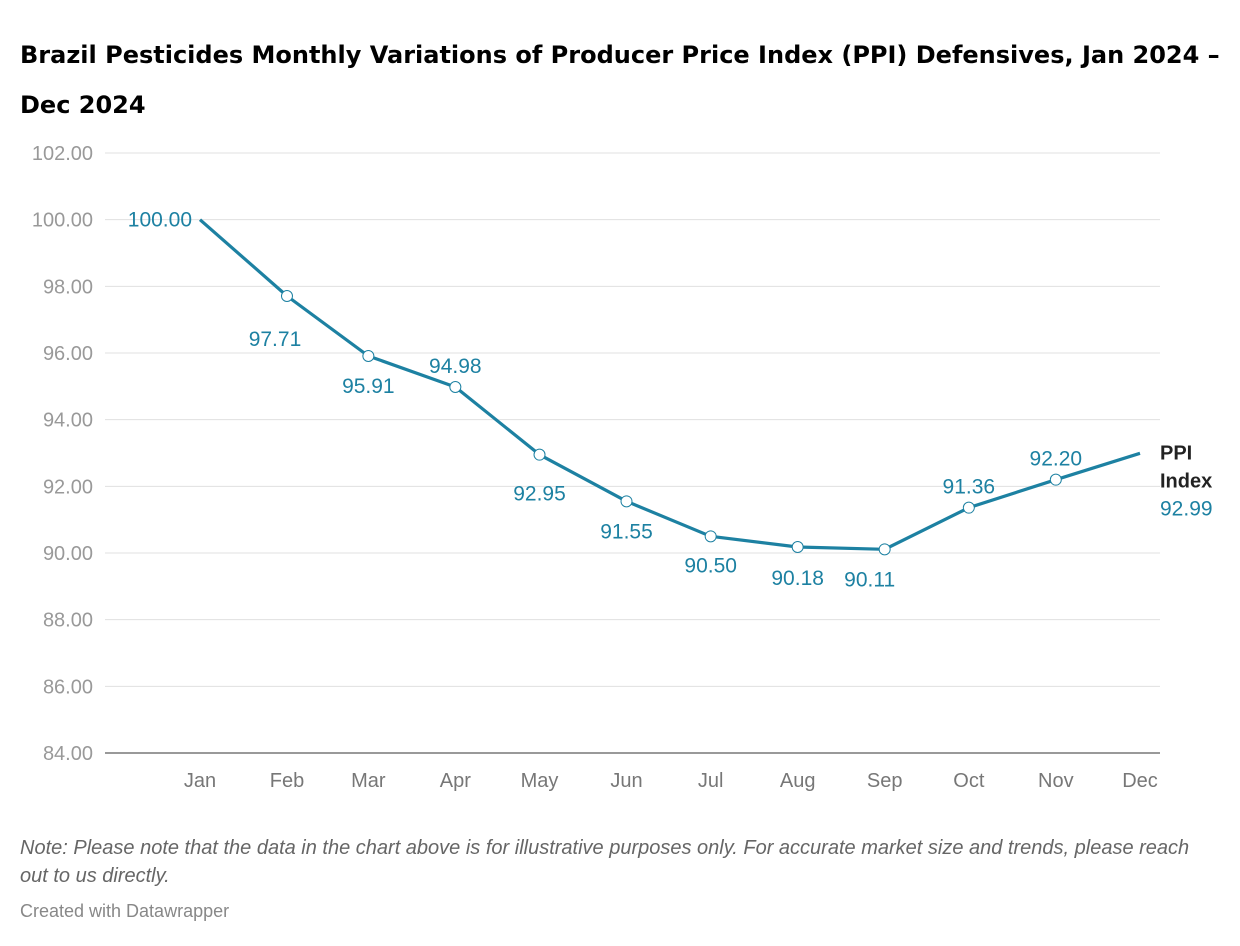  Describe the element at coordinates (969, 781) in the screenshot. I see `x-tick-label: Oct` at that location.